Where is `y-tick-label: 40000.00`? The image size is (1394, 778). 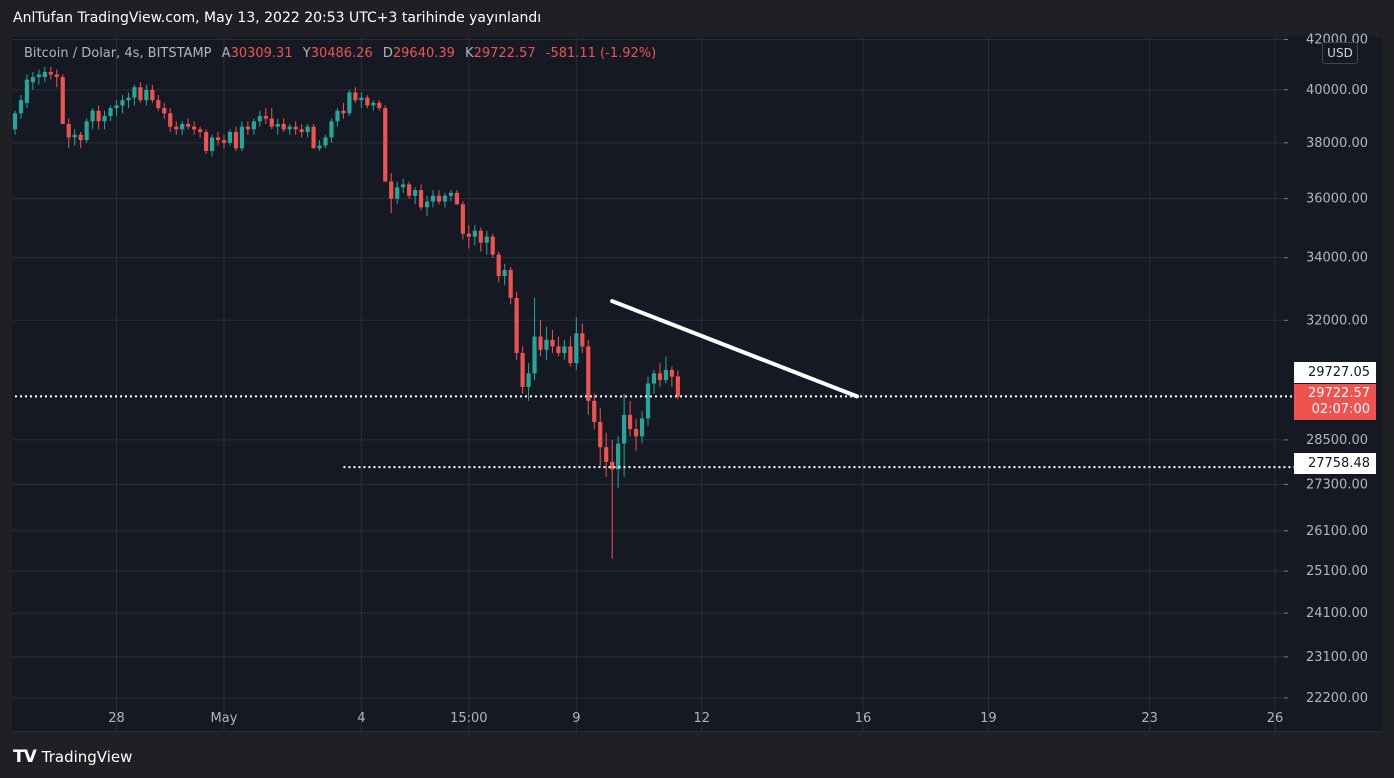 y-tick-label: 40000.00 is located at coordinates (1337, 90).